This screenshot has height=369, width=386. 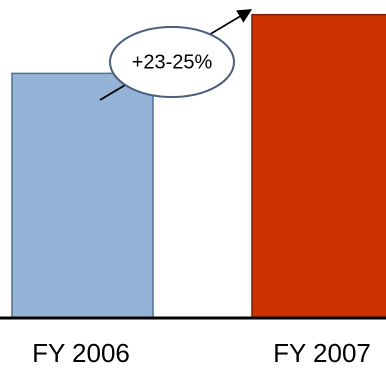 I want to click on growth-annotation: +23-25%, so click(x=176, y=55).